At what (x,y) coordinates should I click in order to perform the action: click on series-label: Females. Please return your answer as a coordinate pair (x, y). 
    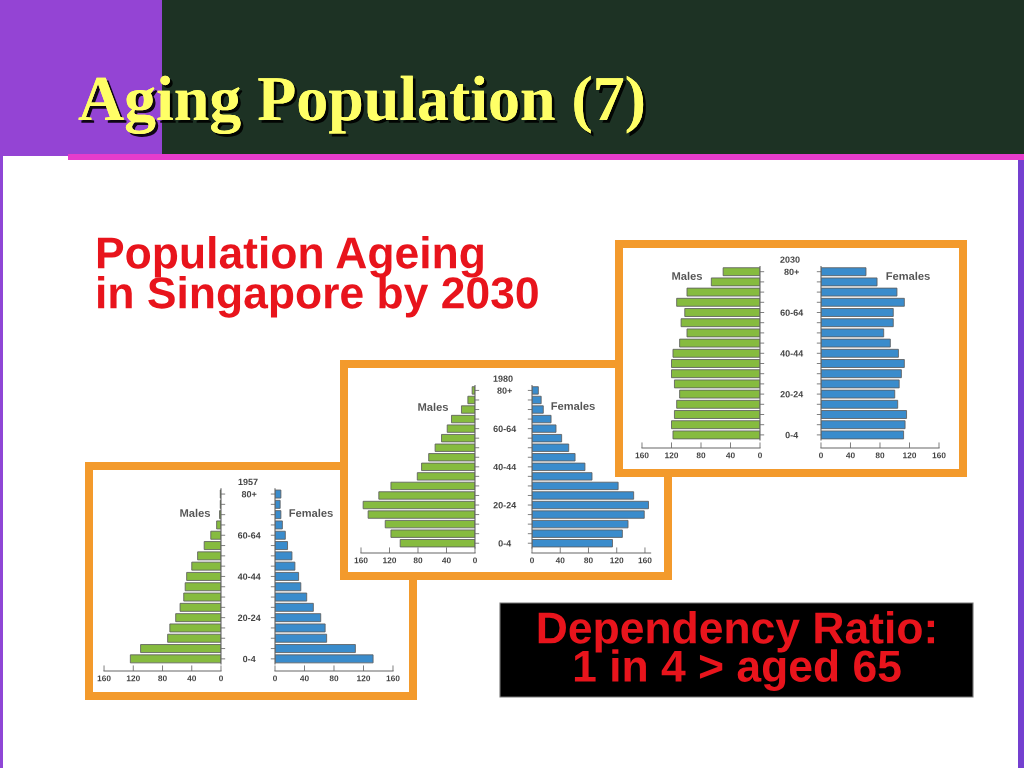
    Looking at the image, I should click on (908, 275).